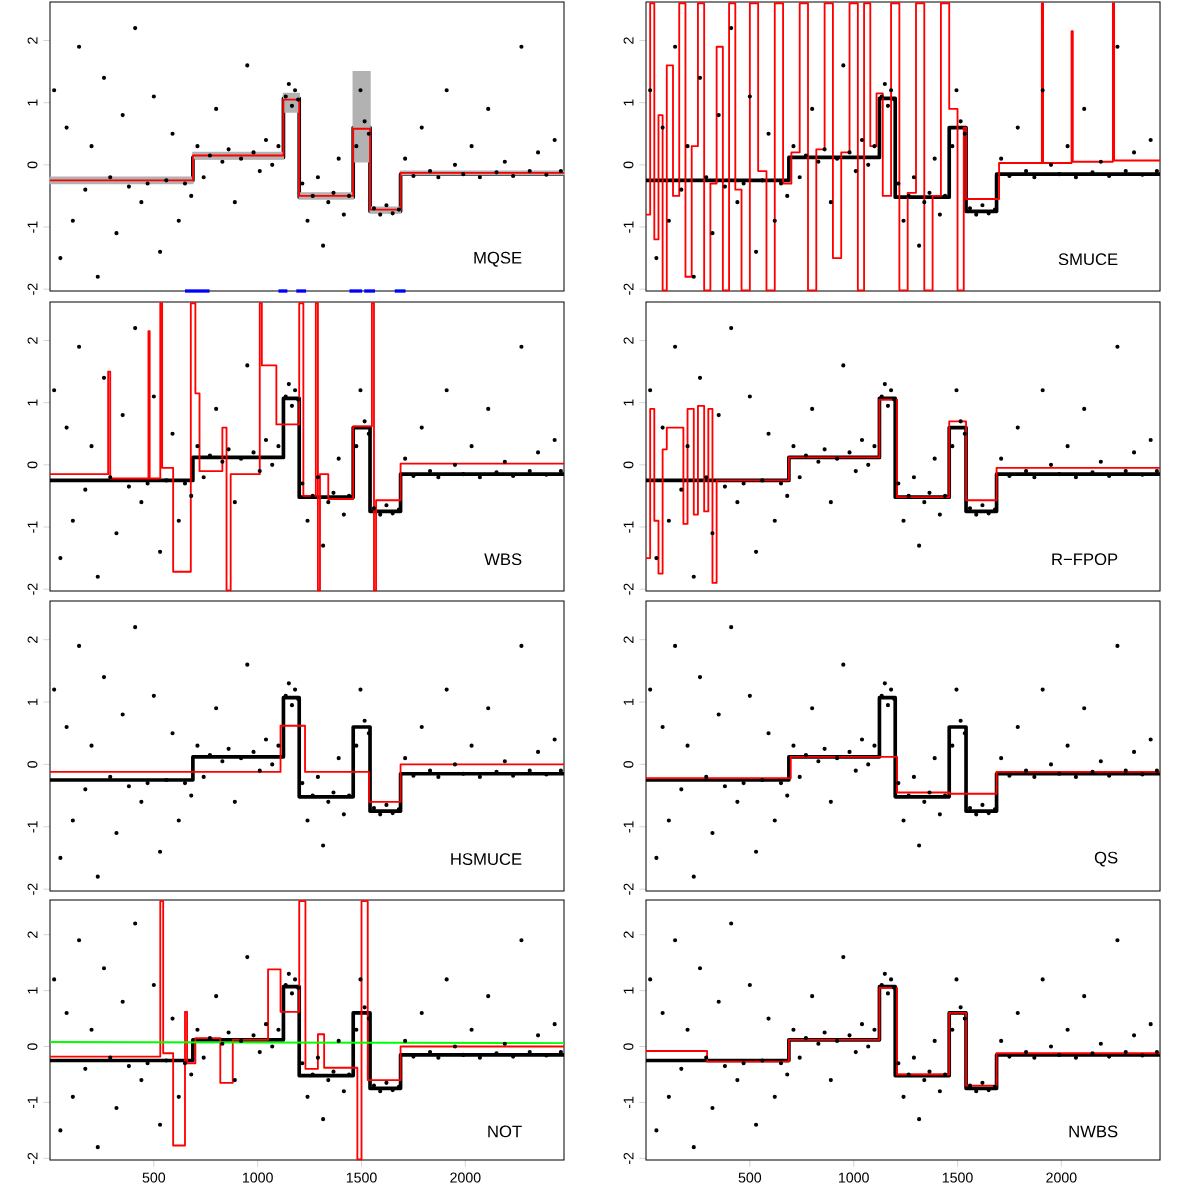  Describe the element at coordinates (505, 1131) in the screenshot. I see `annotation: NOT` at that location.